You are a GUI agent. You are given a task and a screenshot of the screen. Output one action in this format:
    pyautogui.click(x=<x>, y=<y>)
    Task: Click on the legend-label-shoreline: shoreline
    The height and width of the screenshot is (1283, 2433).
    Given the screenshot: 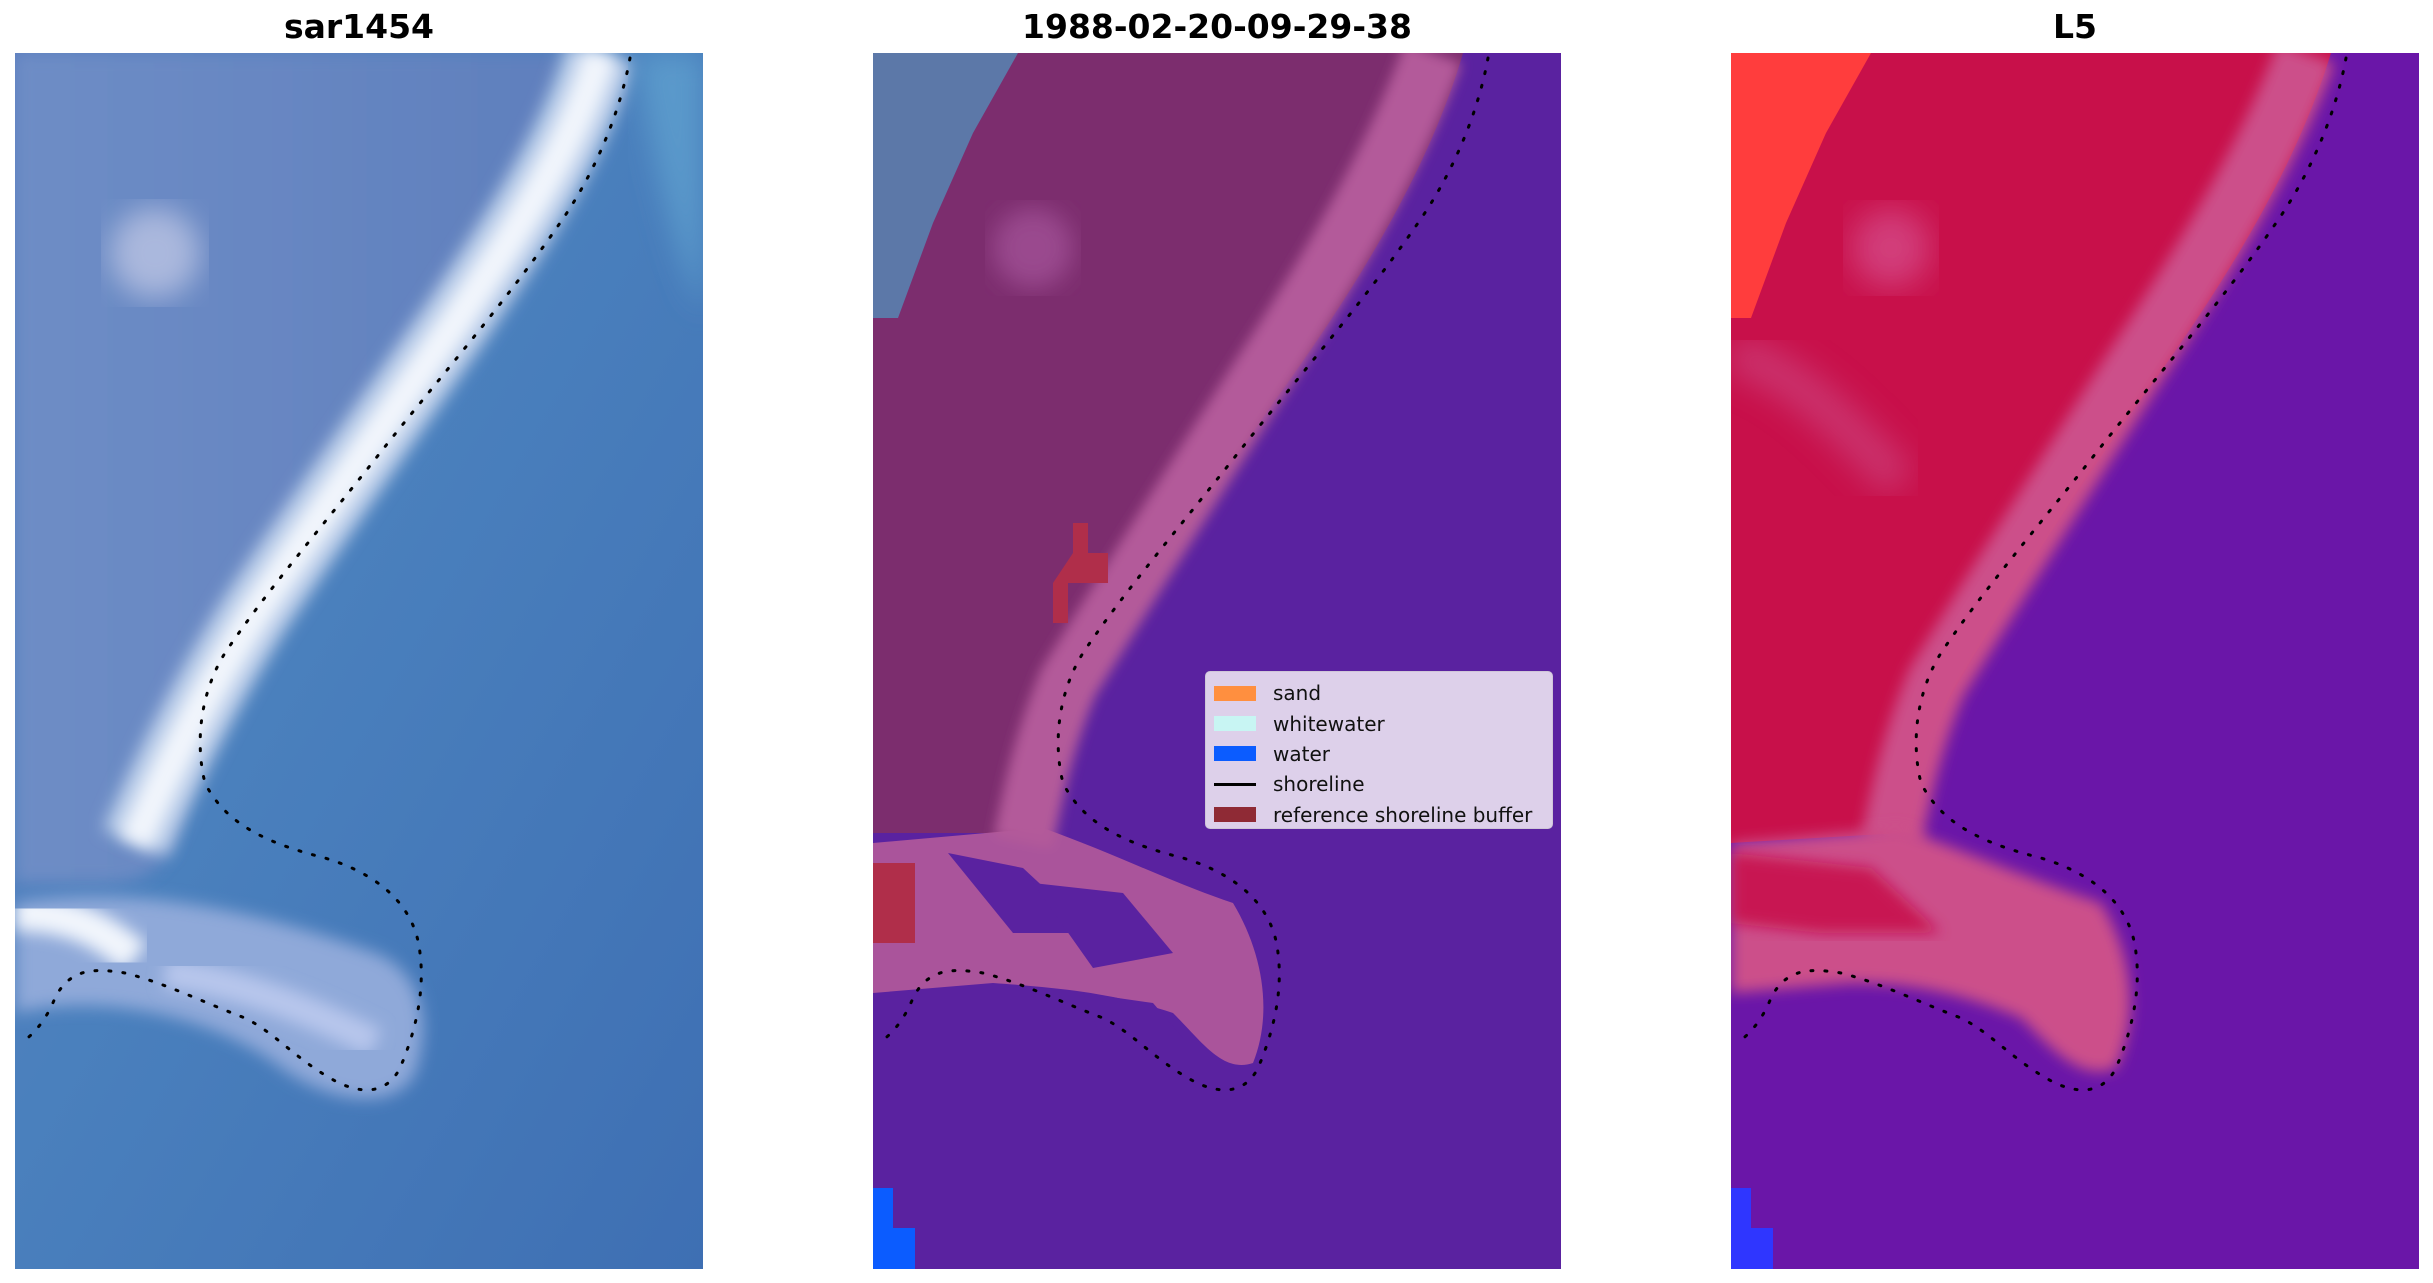 What is the action you would take?
    pyautogui.click(x=1319, y=784)
    